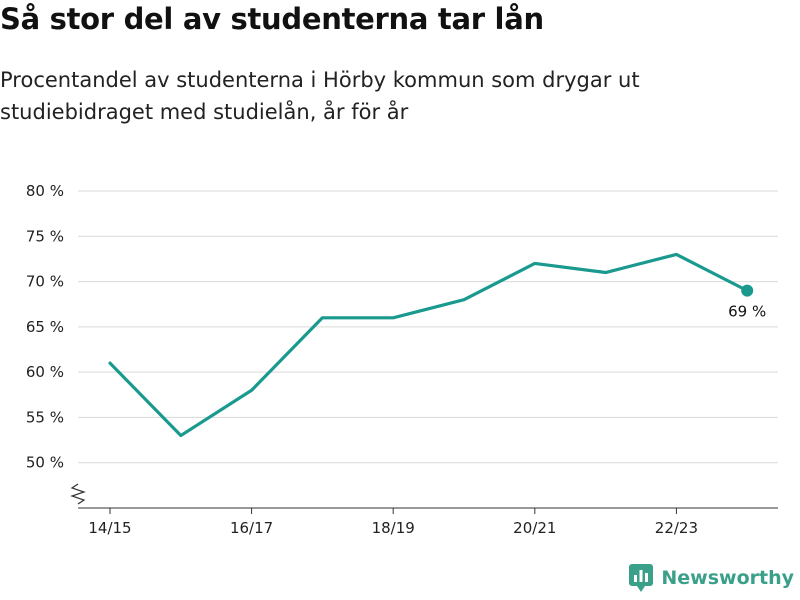 Image resolution: width=800 pixels, height=600 pixels. I want to click on y-tick-label: 65 %, so click(45, 327).